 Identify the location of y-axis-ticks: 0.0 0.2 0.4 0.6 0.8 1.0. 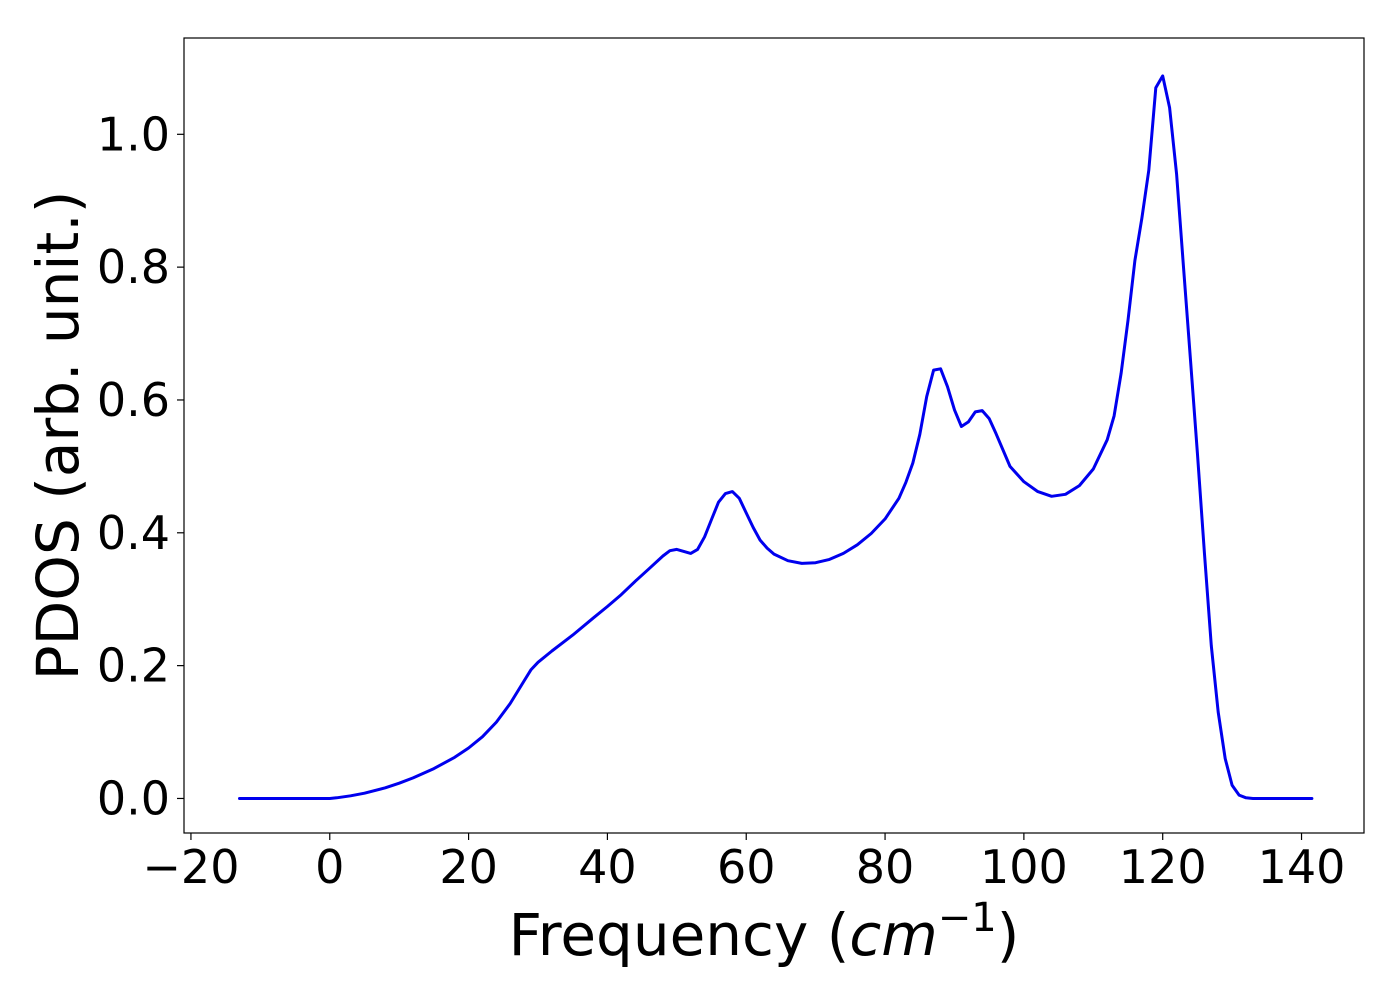
(140, 466).